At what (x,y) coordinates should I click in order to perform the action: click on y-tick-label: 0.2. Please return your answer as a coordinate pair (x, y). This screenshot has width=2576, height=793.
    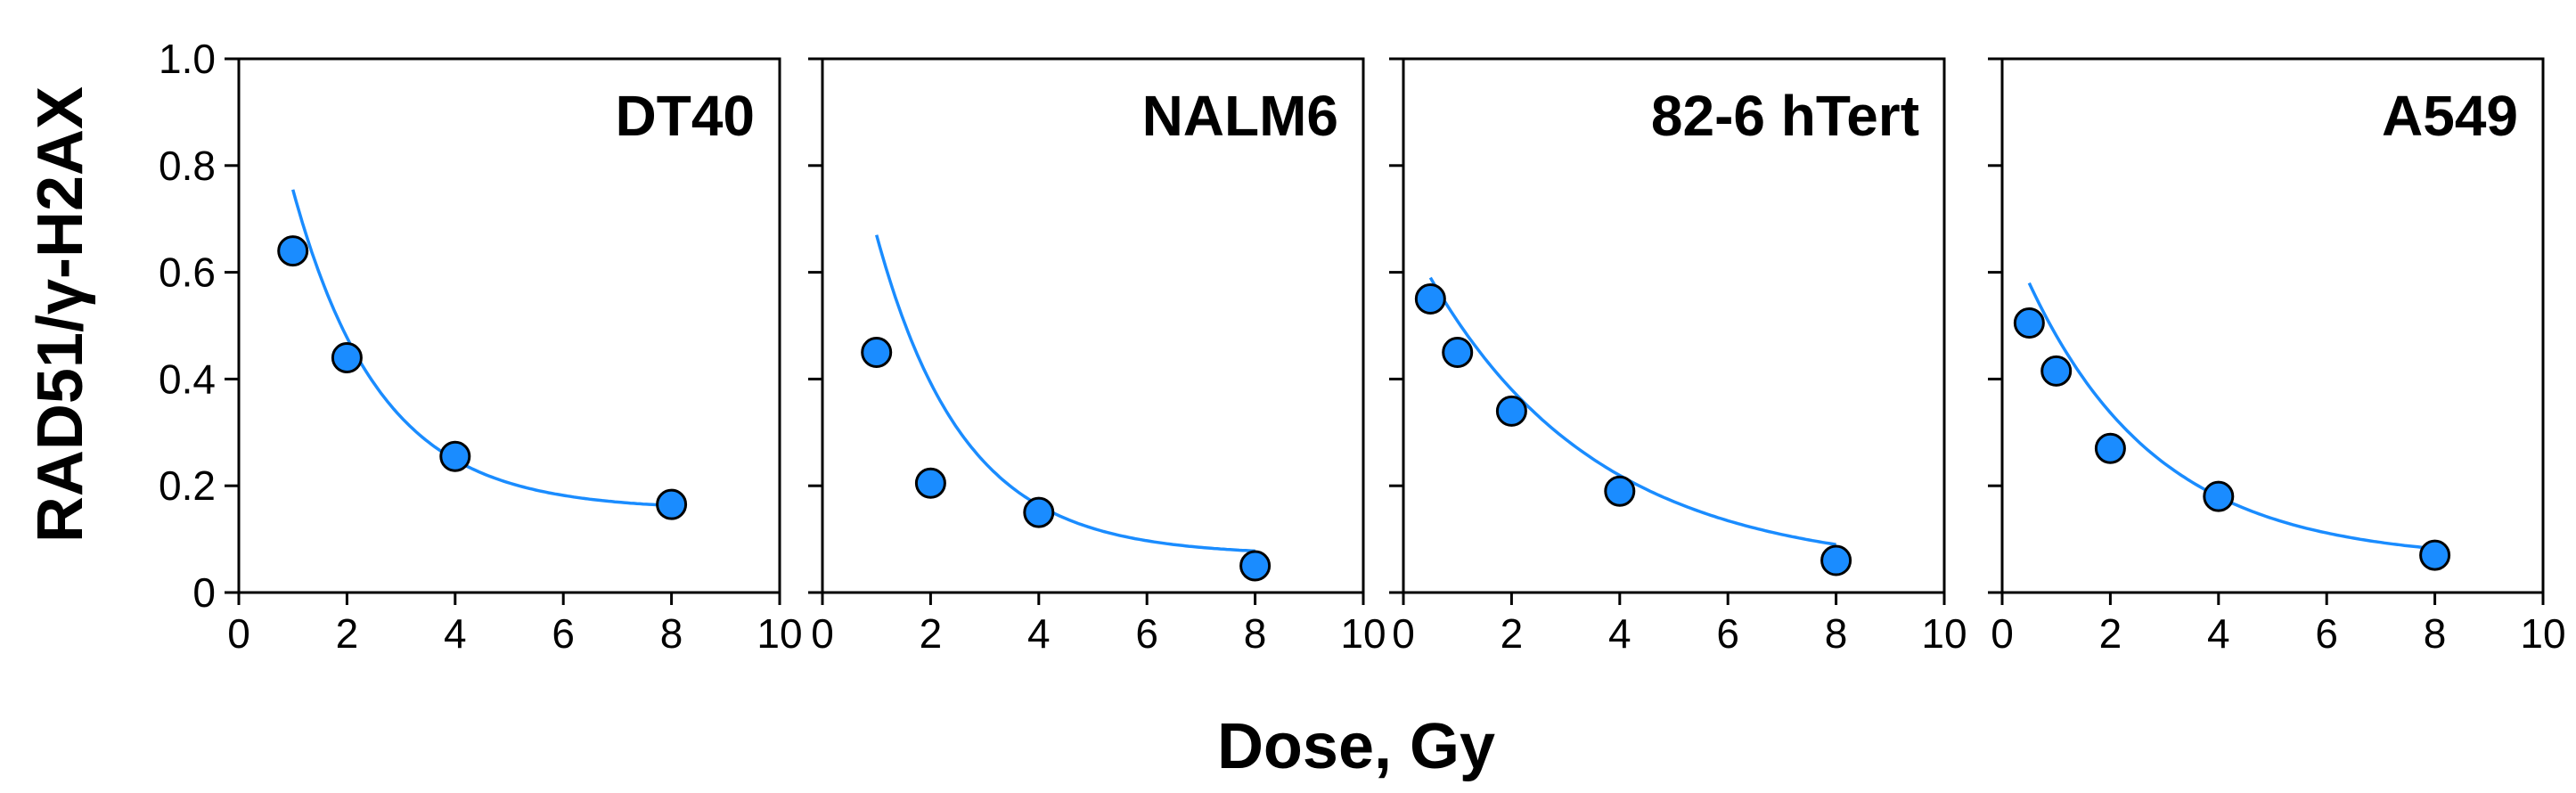
    Looking at the image, I should click on (187, 485).